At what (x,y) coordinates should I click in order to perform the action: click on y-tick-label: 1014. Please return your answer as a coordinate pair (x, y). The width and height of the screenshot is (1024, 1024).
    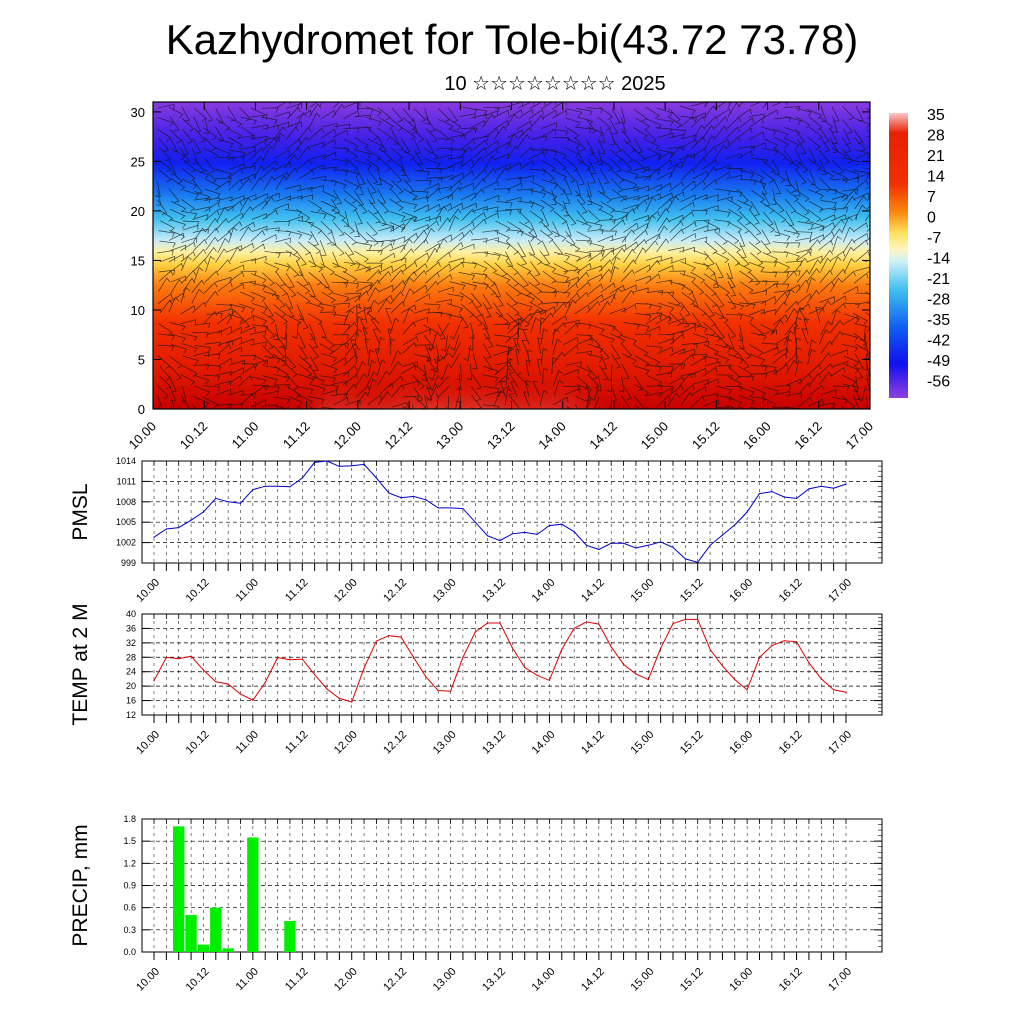
    Looking at the image, I should click on (126, 461).